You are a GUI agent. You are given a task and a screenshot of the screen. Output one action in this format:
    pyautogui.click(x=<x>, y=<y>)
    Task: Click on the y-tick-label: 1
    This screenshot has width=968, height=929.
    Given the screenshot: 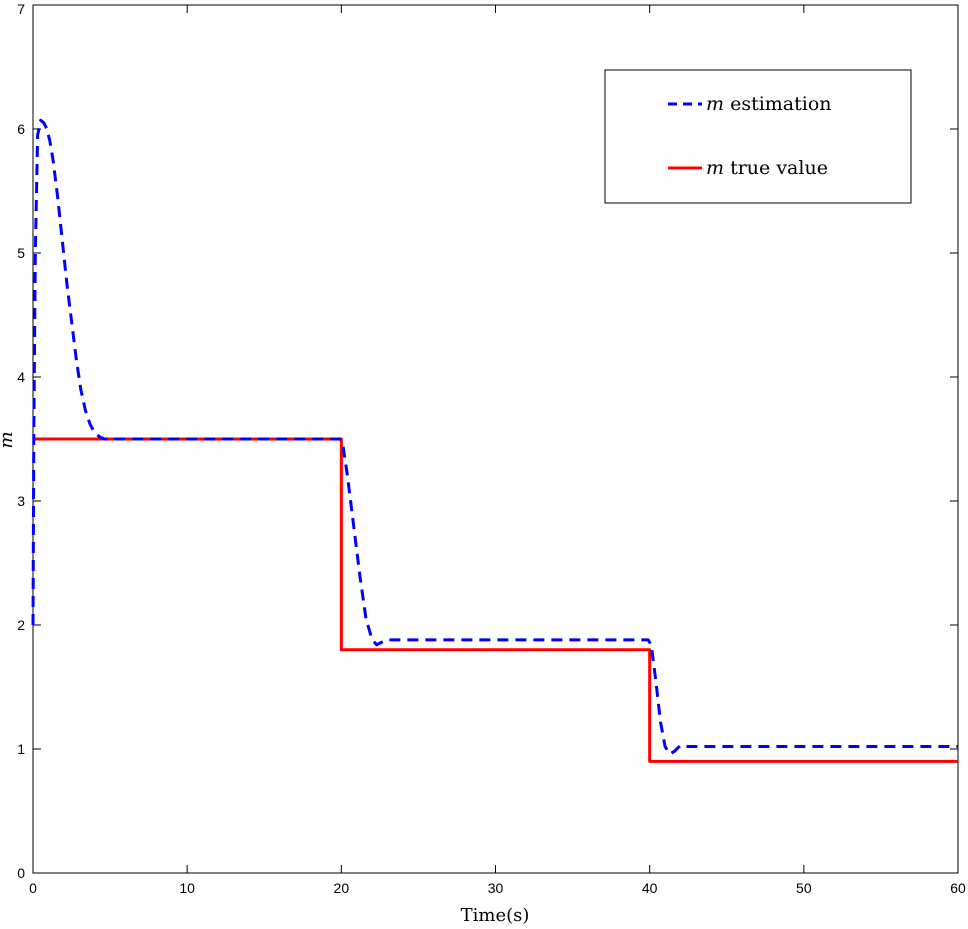 What is the action you would take?
    pyautogui.click(x=21, y=749)
    